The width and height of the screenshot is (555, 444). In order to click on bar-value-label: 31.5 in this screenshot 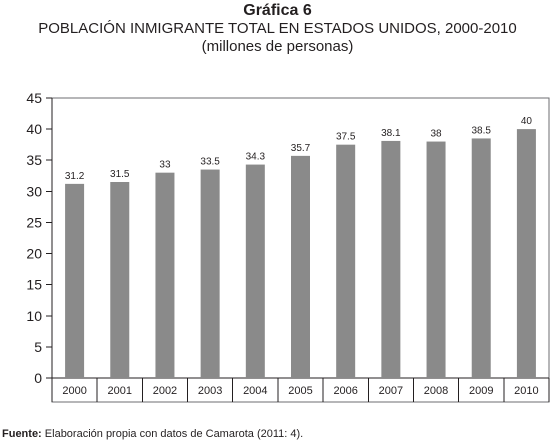, I will do `click(120, 174)`.